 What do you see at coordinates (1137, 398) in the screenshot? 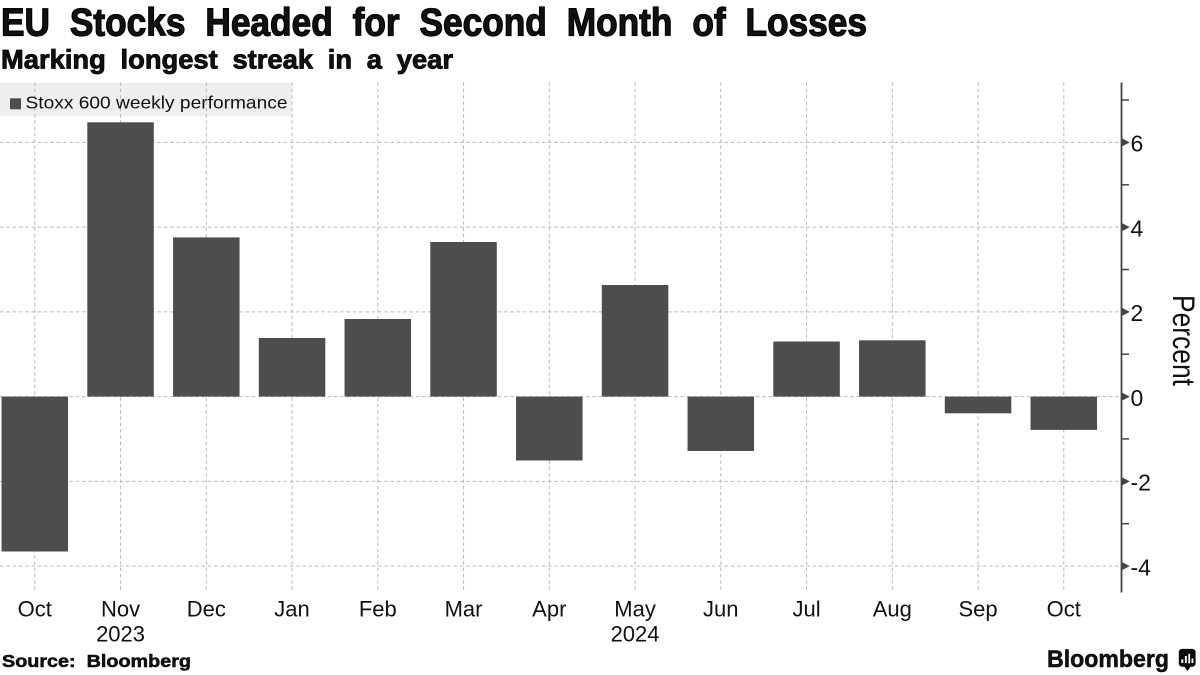
I see `svg-text: 0` at bounding box center [1137, 398].